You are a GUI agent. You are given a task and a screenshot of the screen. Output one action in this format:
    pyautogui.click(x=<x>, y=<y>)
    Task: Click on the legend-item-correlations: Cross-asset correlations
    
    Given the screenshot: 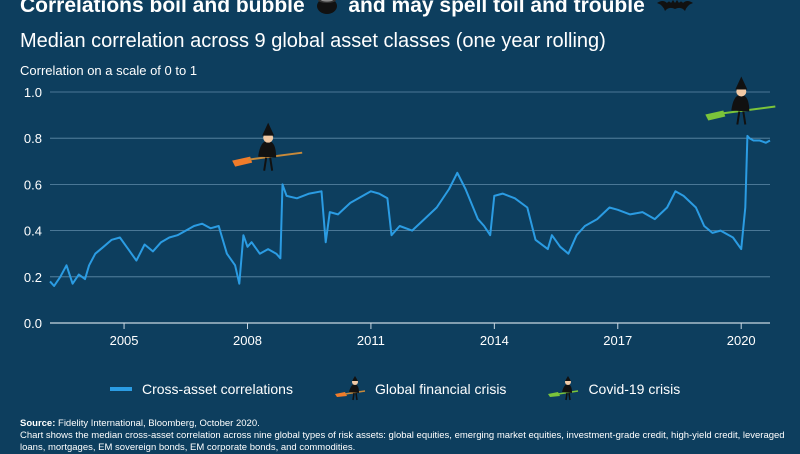 What is the action you would take?
    pyautogui.click(x=201, y=389)
    